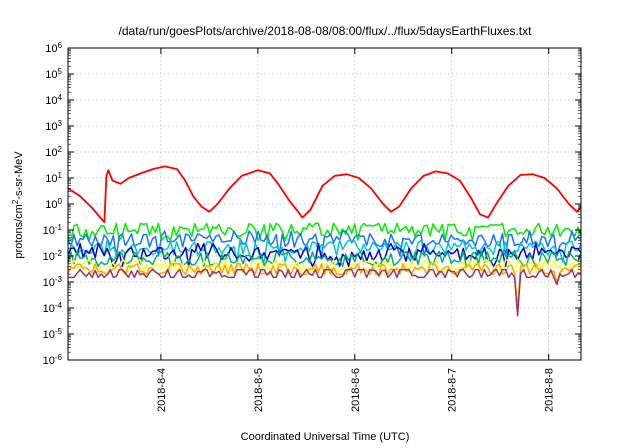 Image resolution: width=640 pixels, height=448 pixels. What do you see at coordinates (53, 282) in the screenshot?
I see `y-tick-label: 10⁻³` at bounding box center [53, 282].